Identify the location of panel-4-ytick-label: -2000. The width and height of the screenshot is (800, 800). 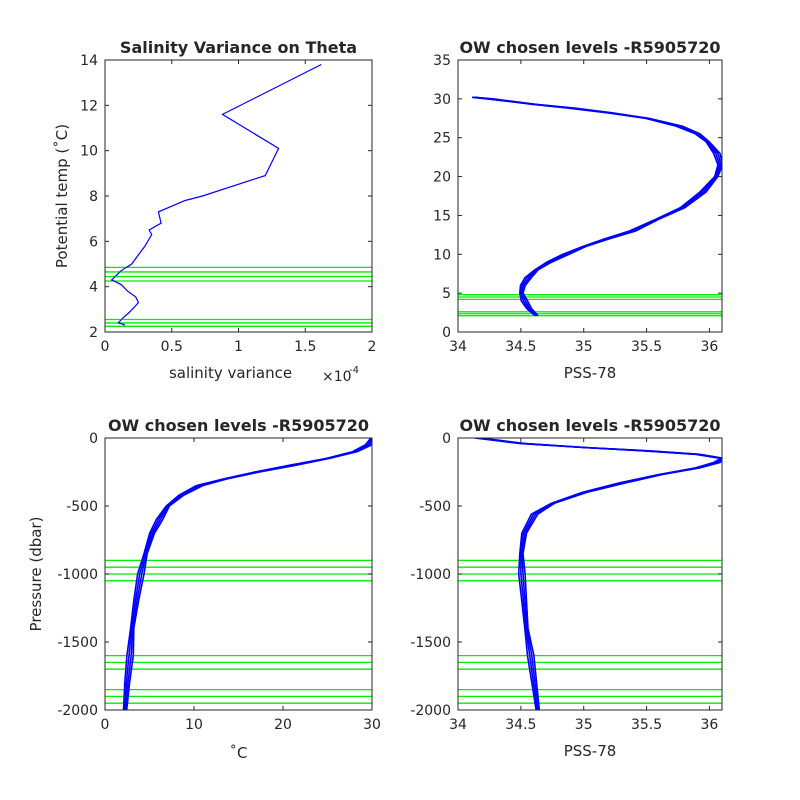
(430, 711).